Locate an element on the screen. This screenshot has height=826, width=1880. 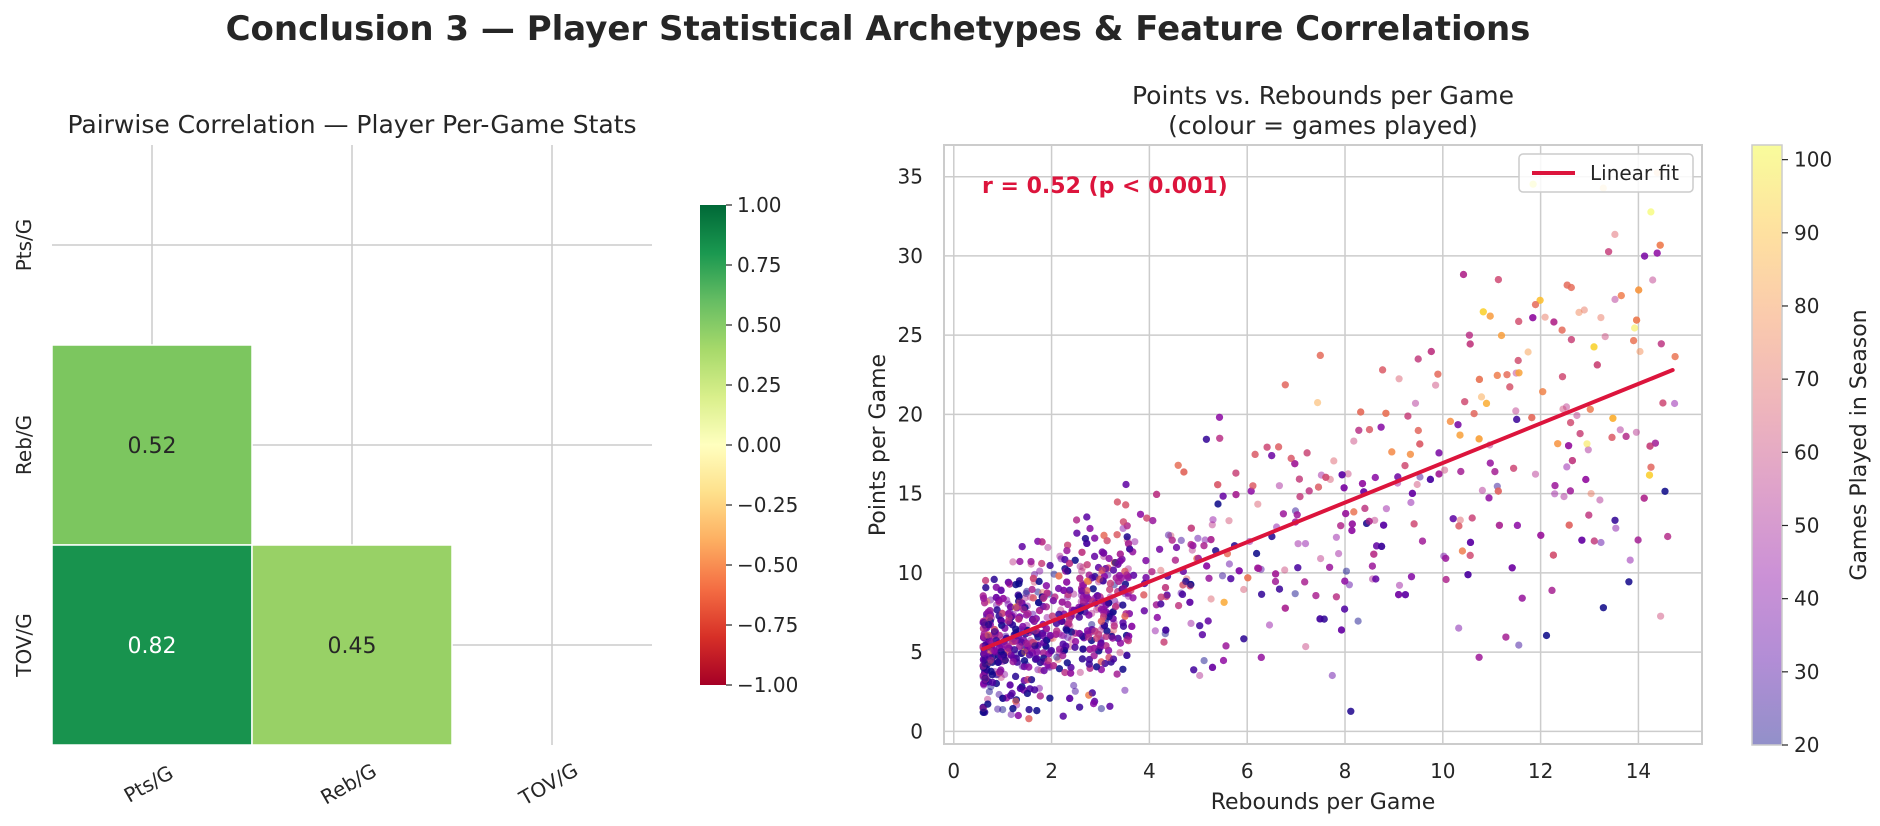
heatmap-colorbar-tick-label: 0.00 is located at coordinates (759, 445).